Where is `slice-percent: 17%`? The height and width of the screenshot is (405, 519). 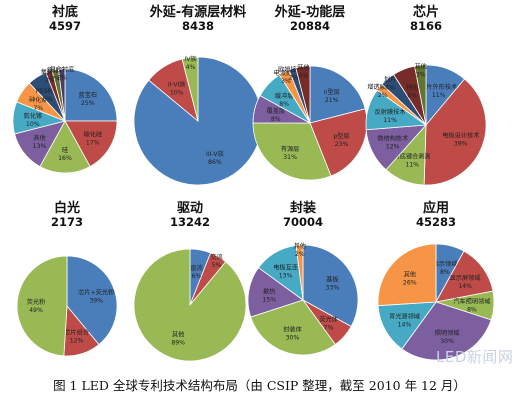 slice-percent: 17% is located at coordinates (93, 142).